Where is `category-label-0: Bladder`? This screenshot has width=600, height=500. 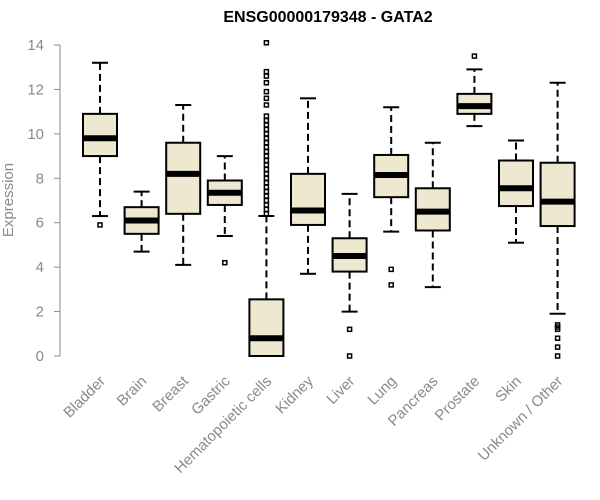 category-label-0: Bladder is located at coordinates (84, 397).